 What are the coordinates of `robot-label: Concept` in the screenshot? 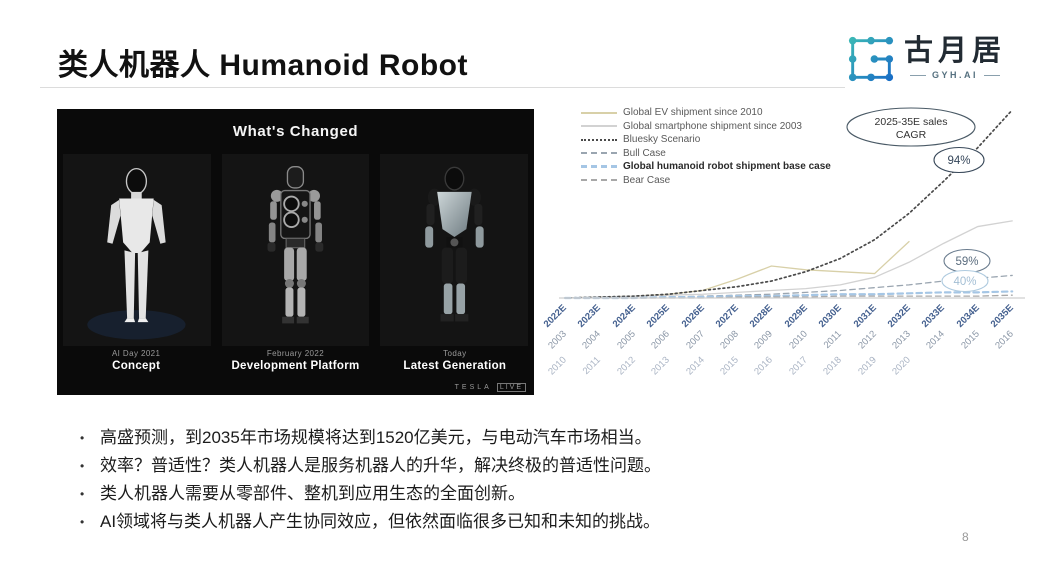 It's located at (136, 366).